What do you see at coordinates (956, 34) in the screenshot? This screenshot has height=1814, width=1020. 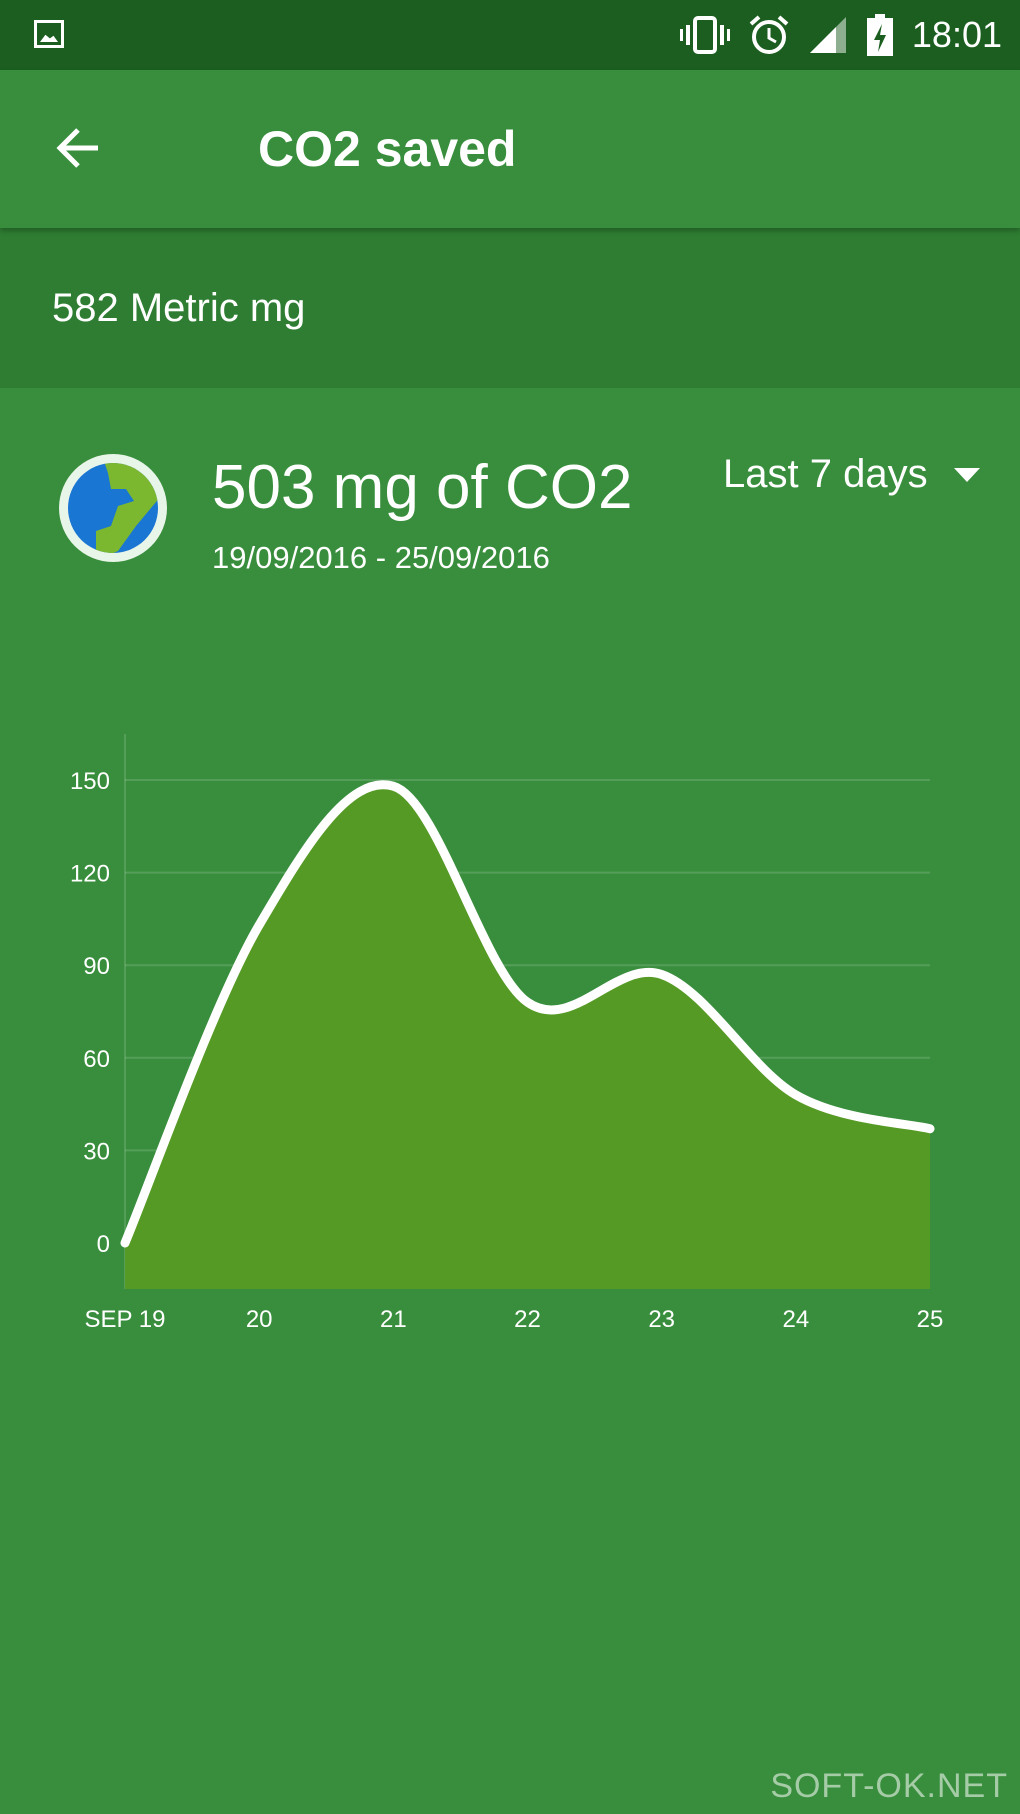 I see `clock: 18:01` at bounding box center [956, 34].